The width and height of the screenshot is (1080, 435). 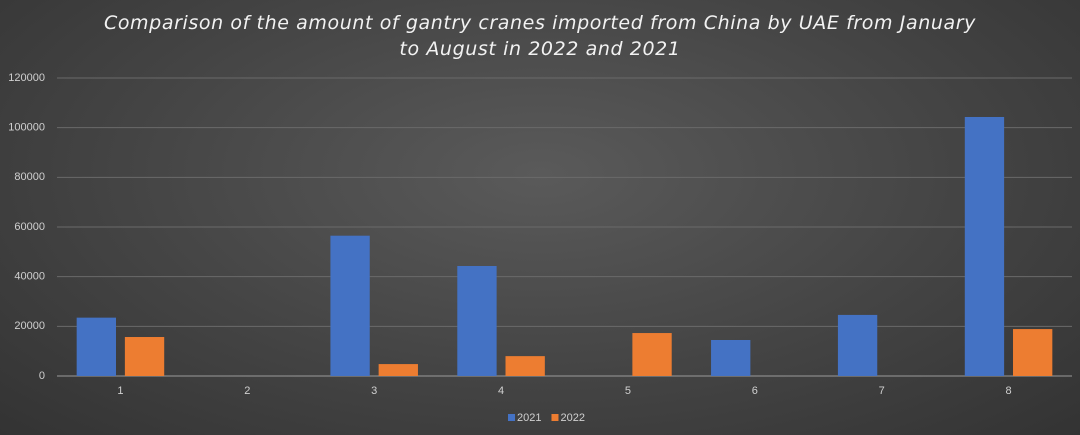 I want to click on x-tick-label: 4, so click(x=501, y=391).